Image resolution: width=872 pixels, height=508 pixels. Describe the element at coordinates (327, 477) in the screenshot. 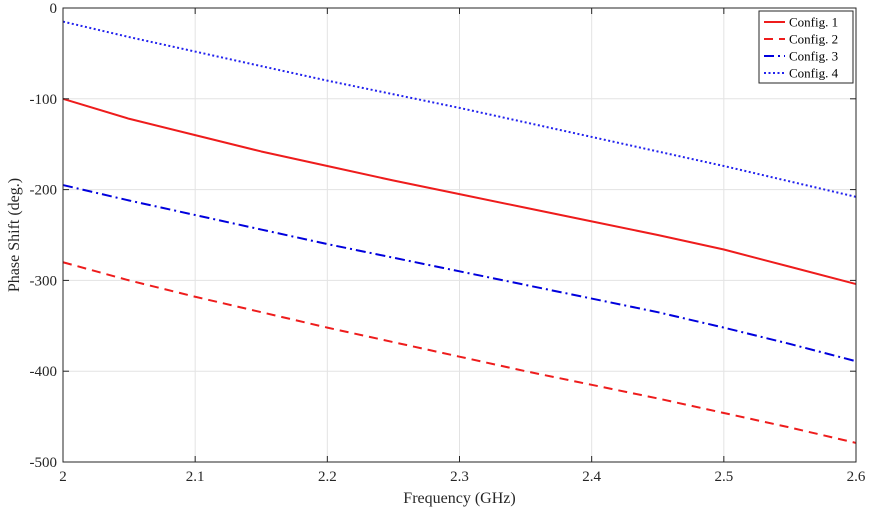

I see `x-tick-label: 2.2` at that location.